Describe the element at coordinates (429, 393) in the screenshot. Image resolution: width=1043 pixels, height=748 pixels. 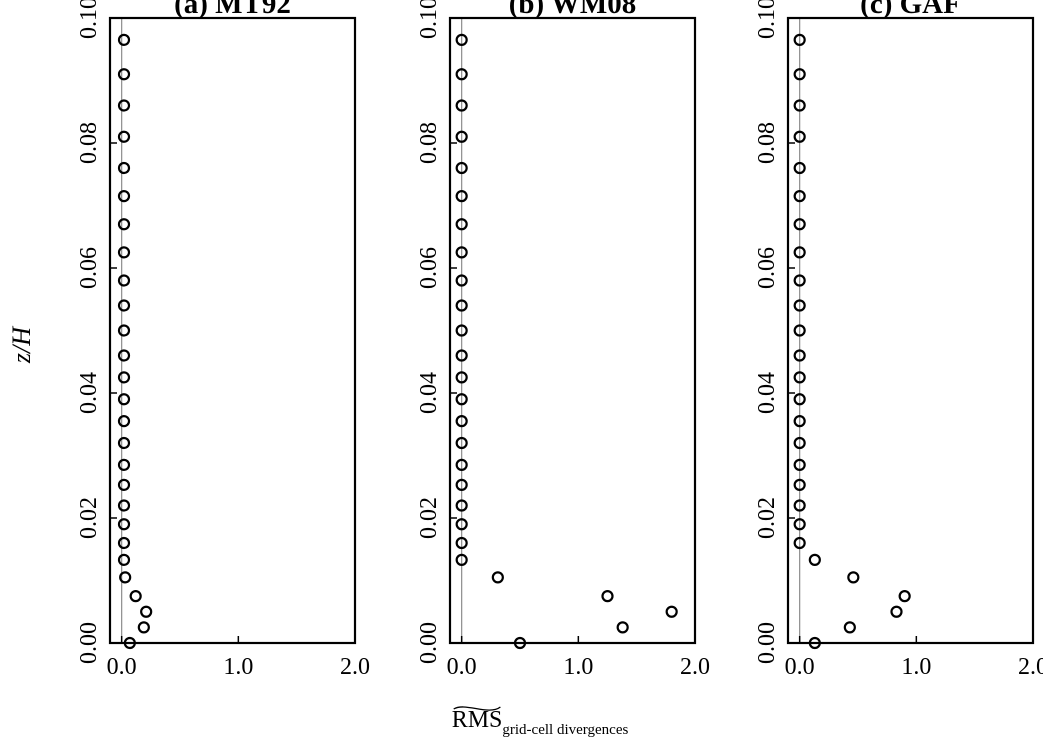
I see `y-tick-label-1-2: 0.04` at that location.